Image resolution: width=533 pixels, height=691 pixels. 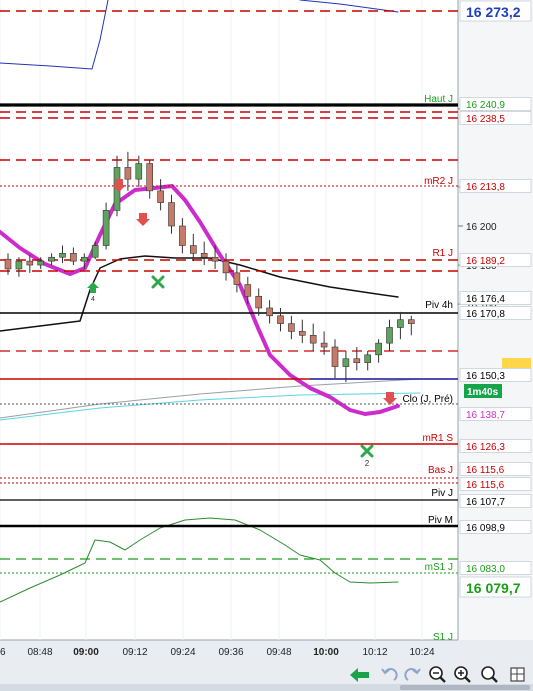 What do you see at coordinates (440, 520) in the screenshot?
I see `level-name-label: Piv M` at bounding box center [440, 520].